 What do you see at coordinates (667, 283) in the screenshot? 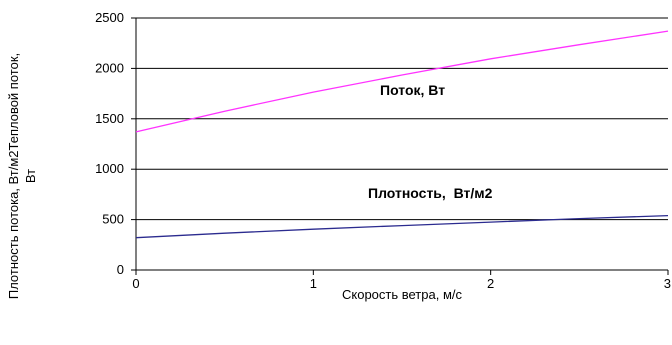
I see `x-tick-label-3: 3` at bounding box center [667, 283].